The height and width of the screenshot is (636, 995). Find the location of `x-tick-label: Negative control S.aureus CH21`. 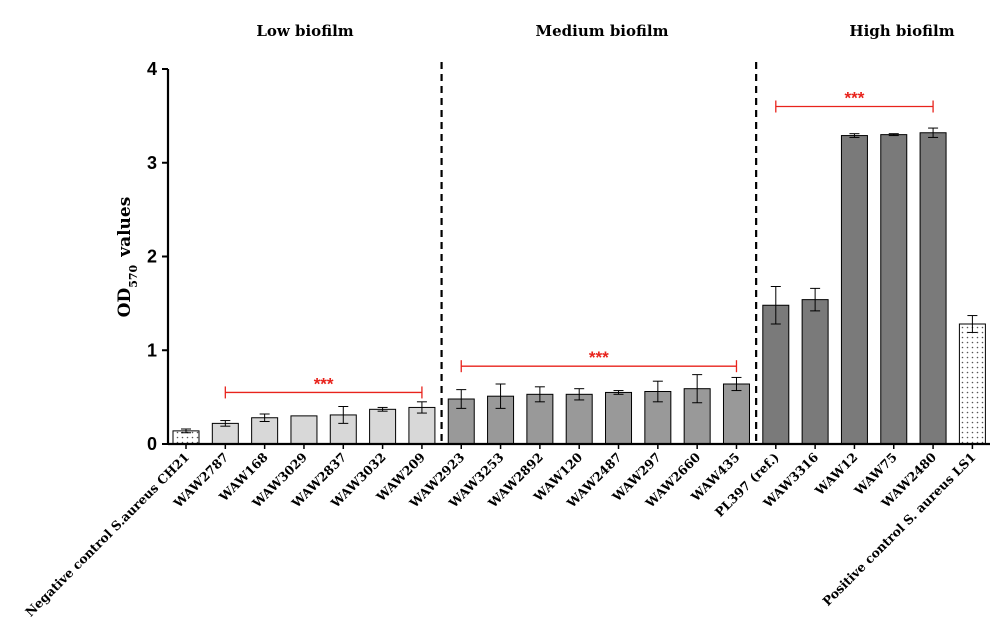

x-tick-label: Negative control S.aureus CH21 is located at coordinates (107, 535).